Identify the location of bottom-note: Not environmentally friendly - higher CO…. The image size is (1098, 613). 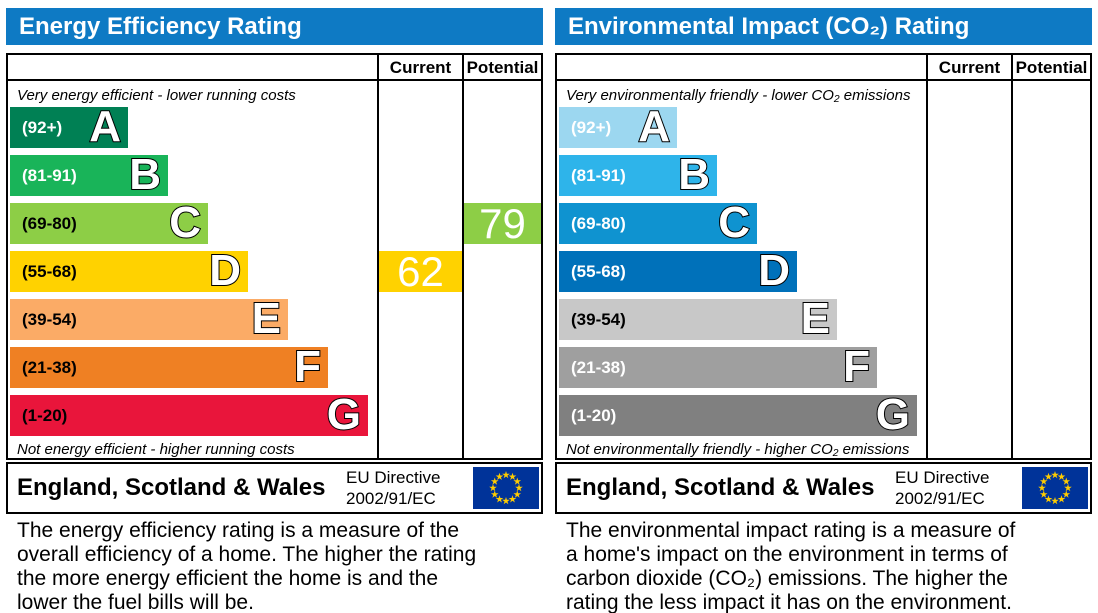
(738, 449).